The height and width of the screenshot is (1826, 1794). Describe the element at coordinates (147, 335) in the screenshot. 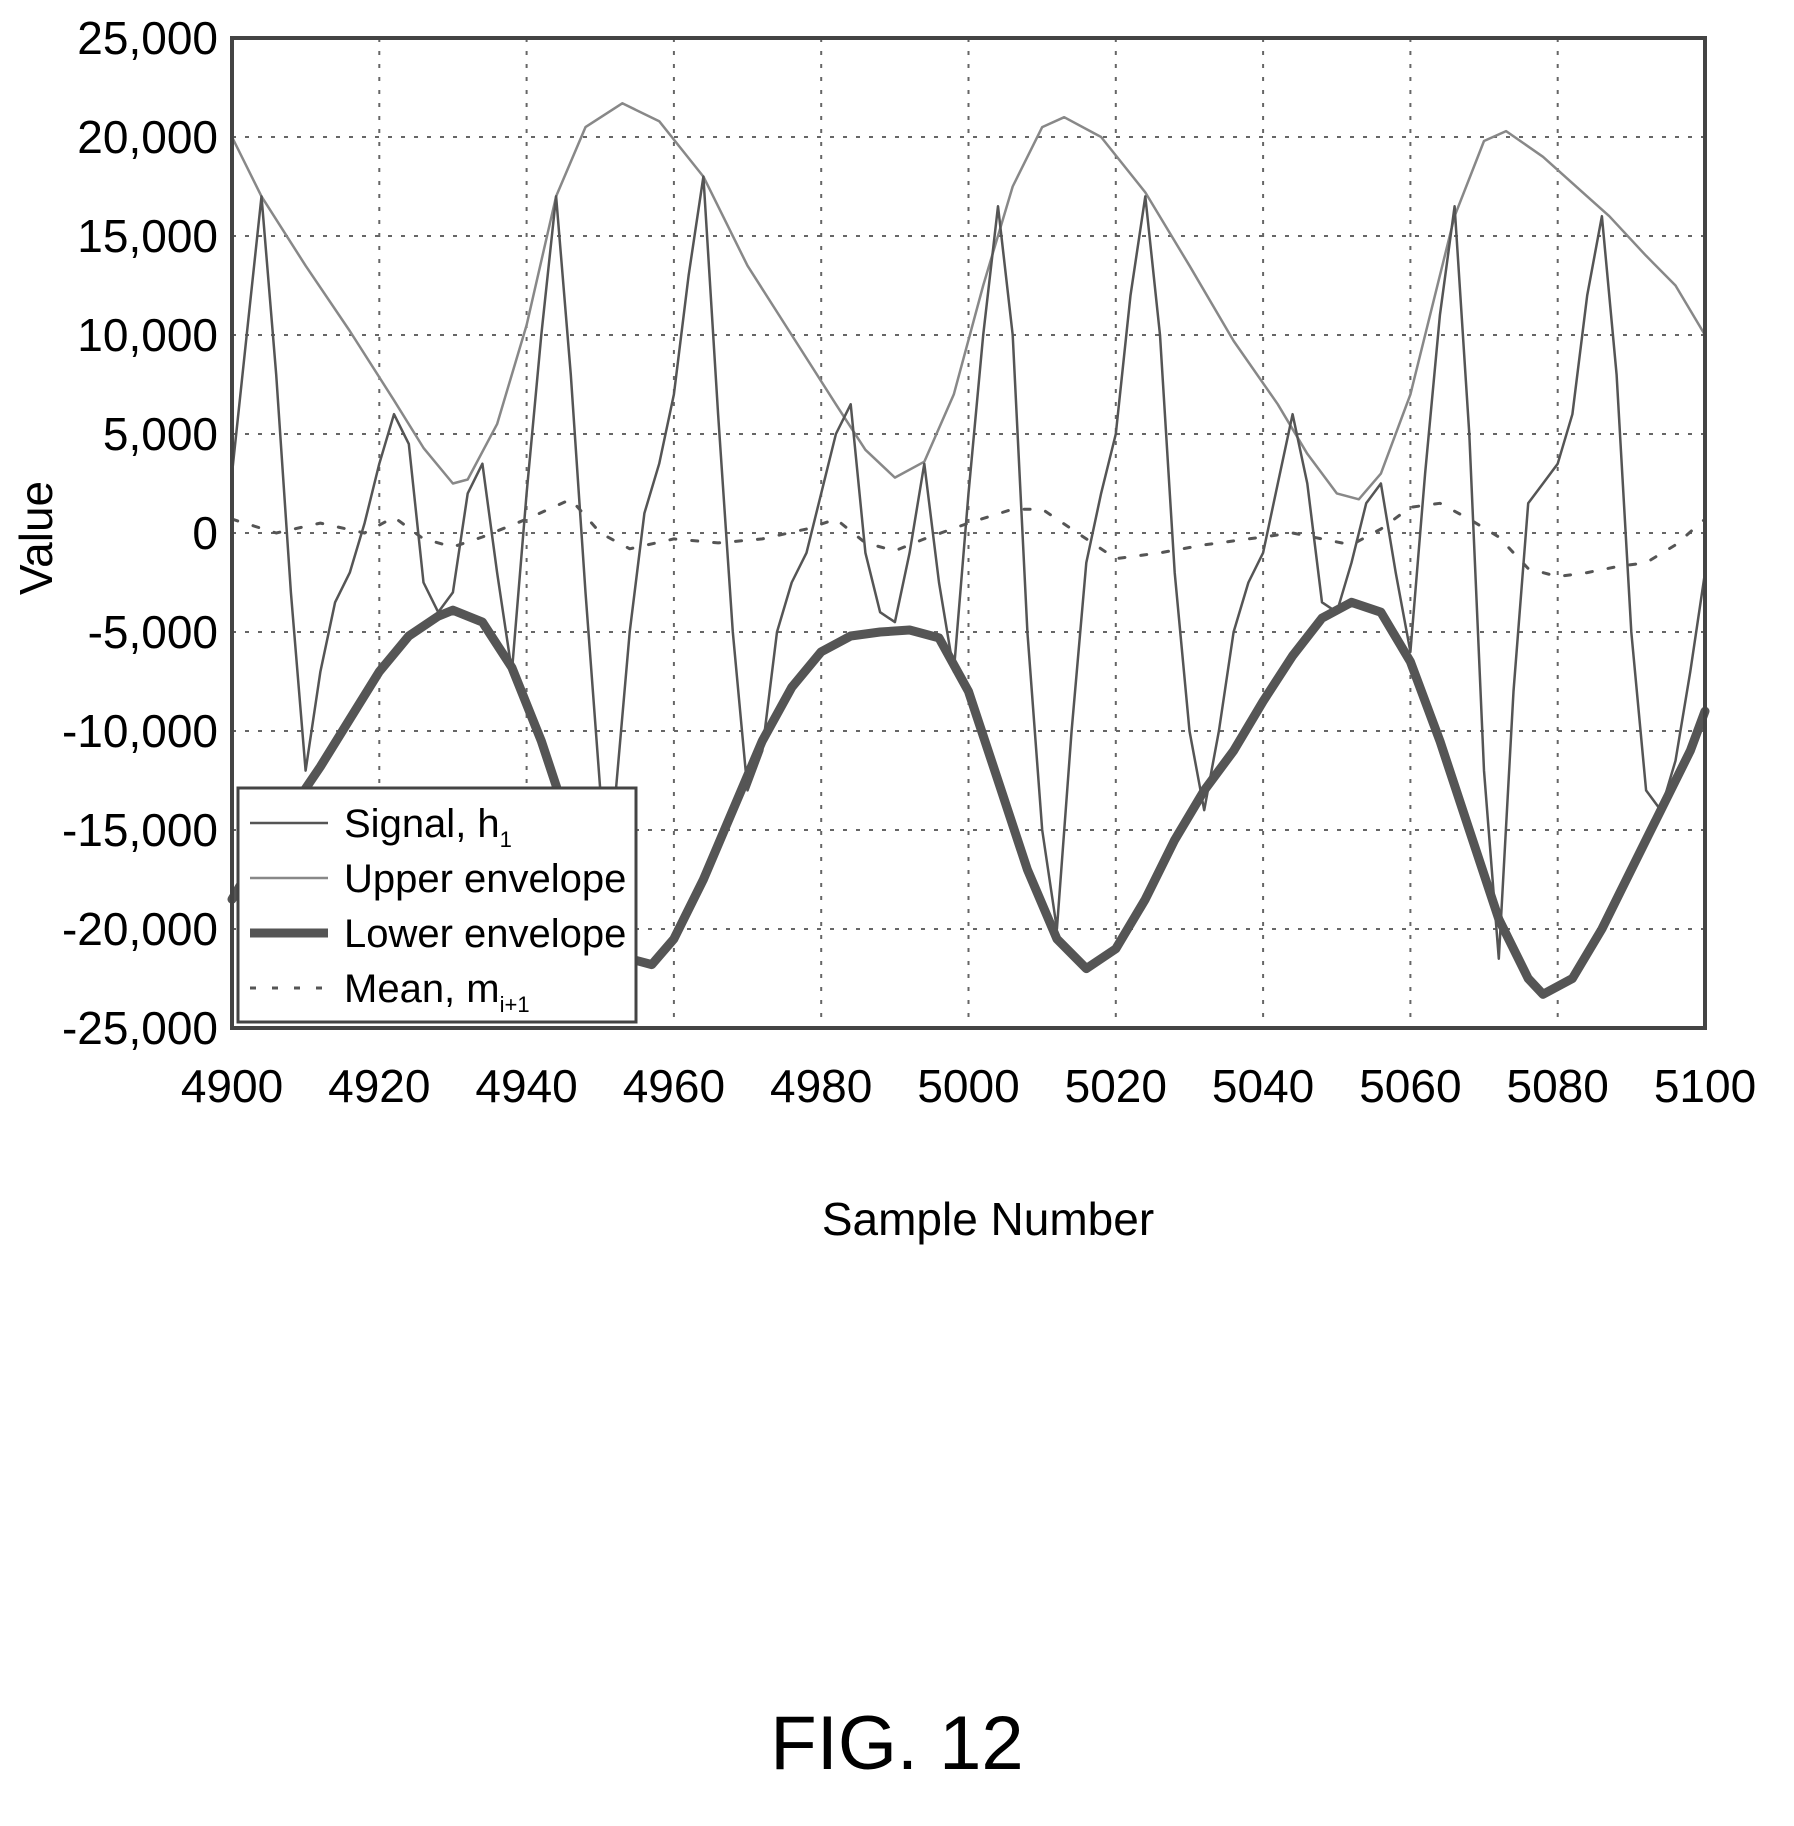

I see `y-tick-label: 10,000` at that location.